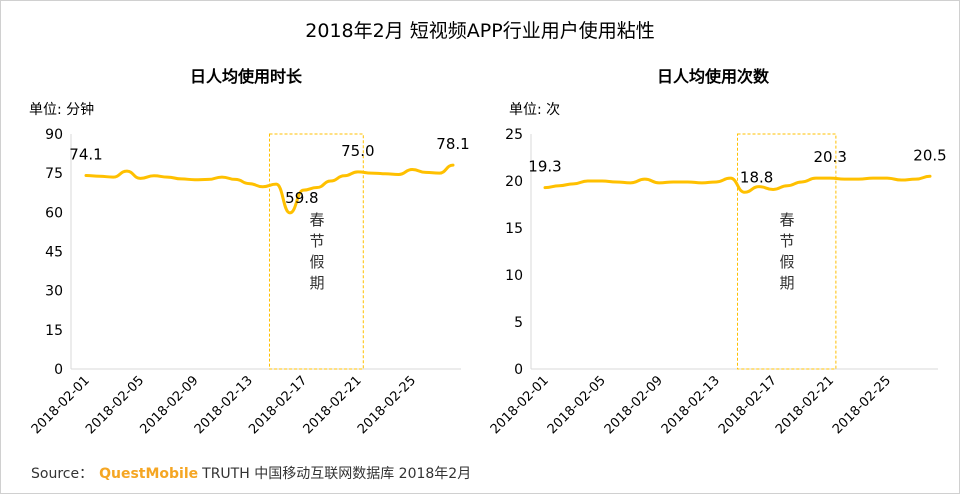 This screenshot has width=960, height=494. Describe the element at coordinates (805, 405) in the screenshot. I see `x-tick-label: 2018-02-21` at that location.